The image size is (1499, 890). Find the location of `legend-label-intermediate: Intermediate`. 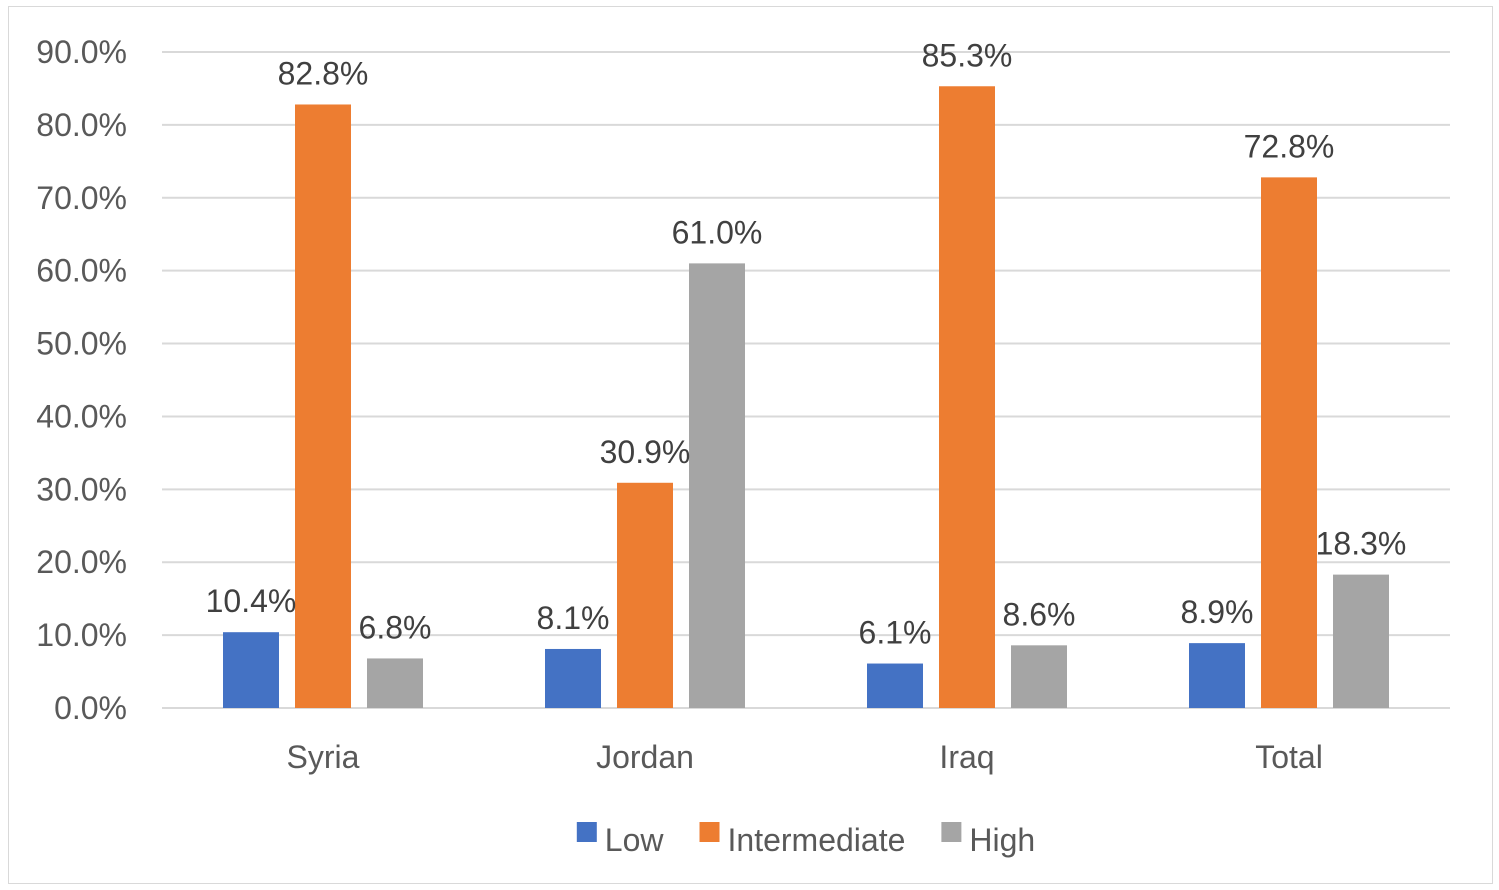

legend-label-intermediate: Intermediate is located at coordinates (817, 840).